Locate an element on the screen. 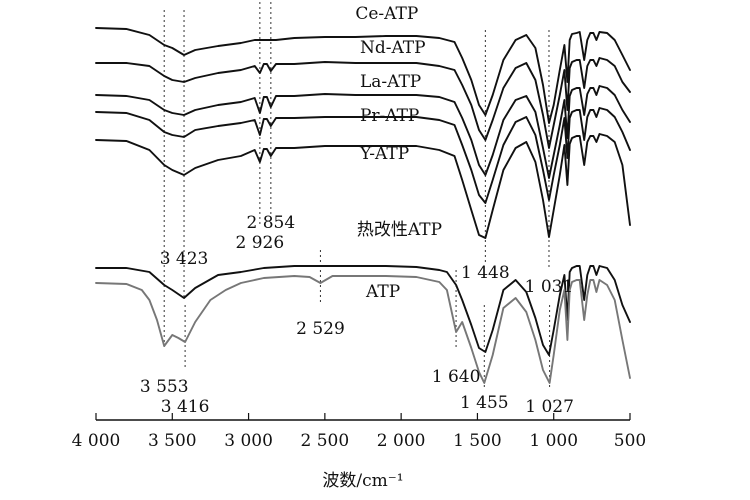 The image size is (750, 500). peak-label-3-416: 3 416 is located at coordinates (185, 407).